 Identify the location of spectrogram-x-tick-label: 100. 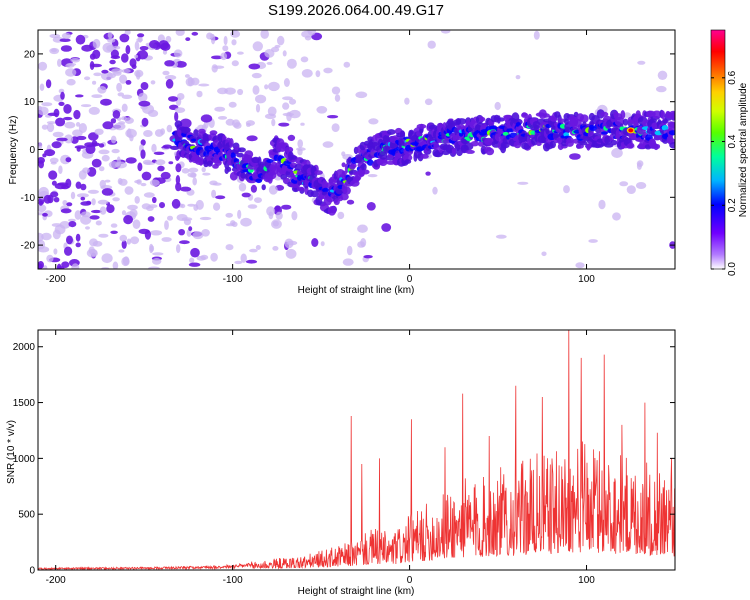
(586, 279).